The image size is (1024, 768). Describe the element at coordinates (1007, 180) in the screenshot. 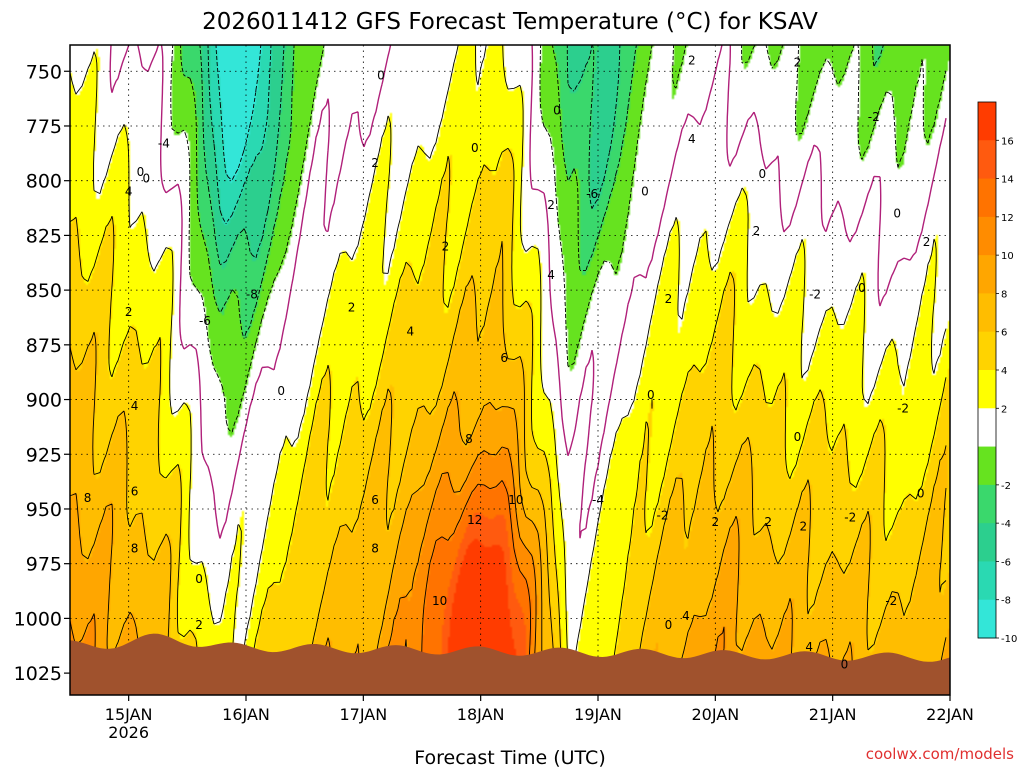

I see `colorbar-label: 14` at that location.